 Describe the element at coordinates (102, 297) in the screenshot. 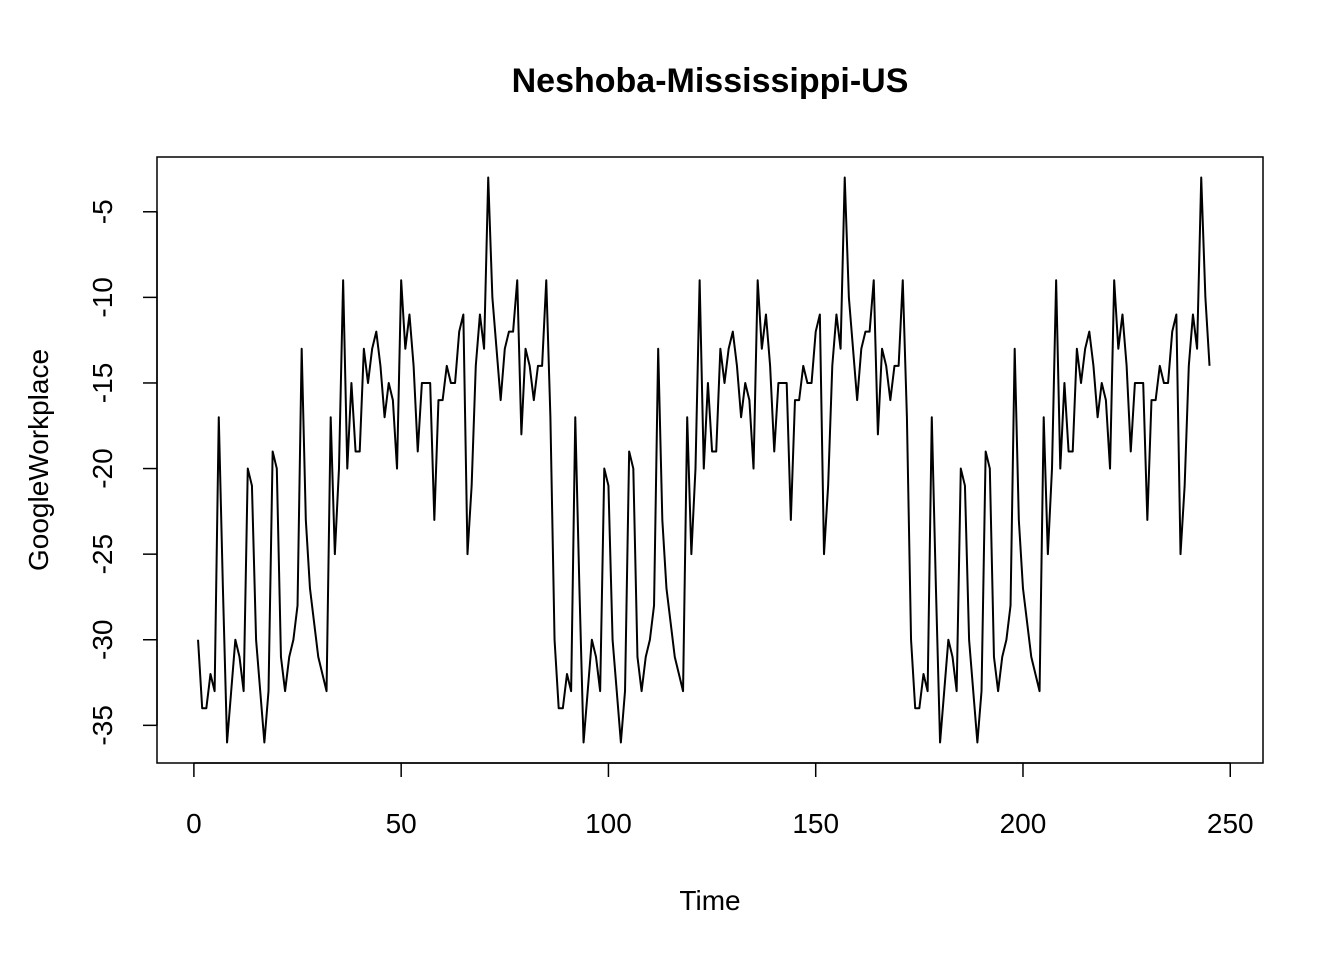

I see `y-tick-label: -10` at that location.